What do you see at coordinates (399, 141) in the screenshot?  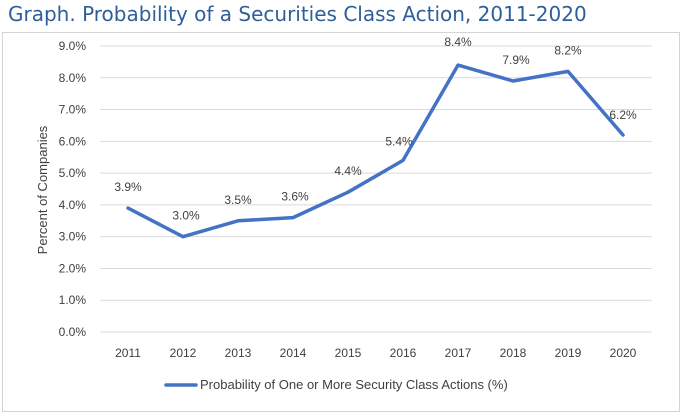 I see `data-label: 5.4%` at bounding box center [399, 141].